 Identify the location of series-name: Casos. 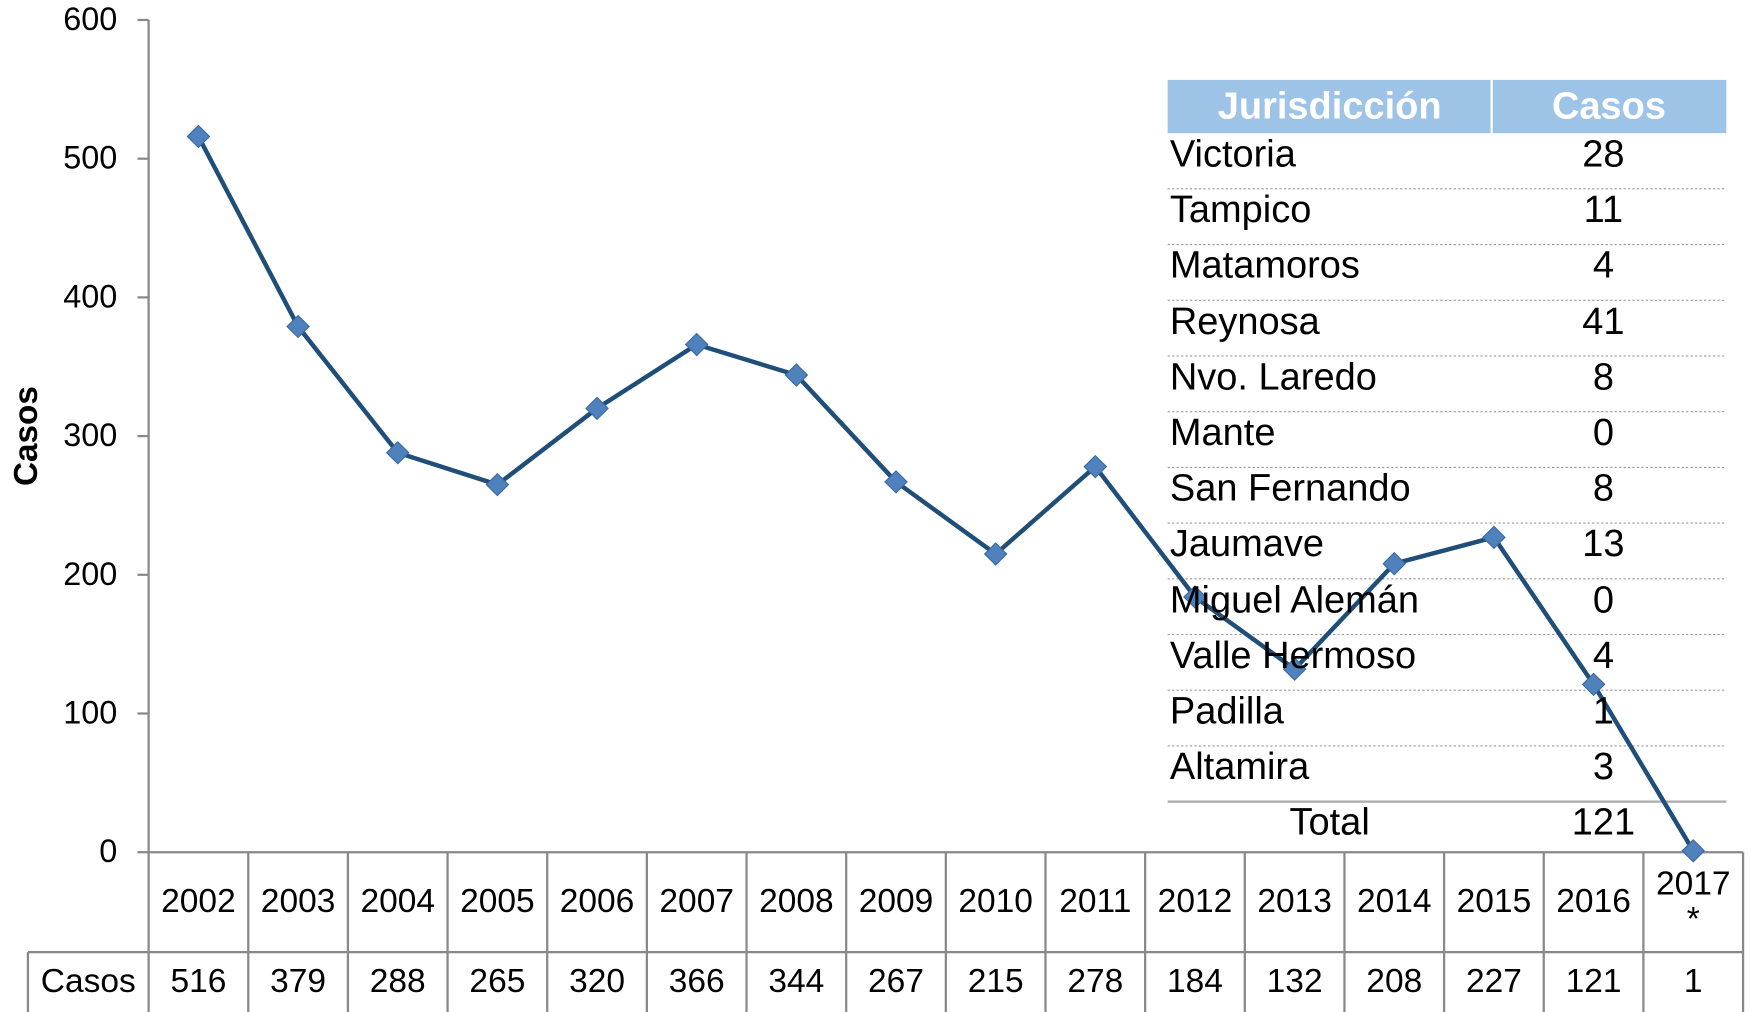
(88, 981).